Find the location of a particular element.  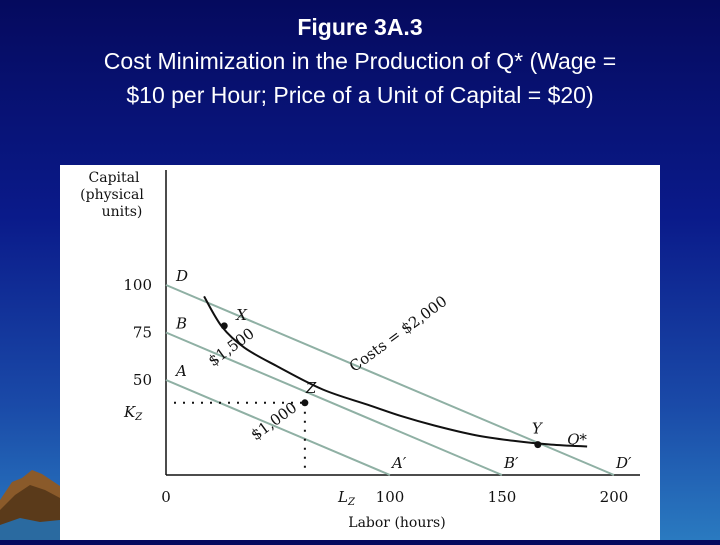

y-tick-label-75: 75 is located at coordinates (142, 333).